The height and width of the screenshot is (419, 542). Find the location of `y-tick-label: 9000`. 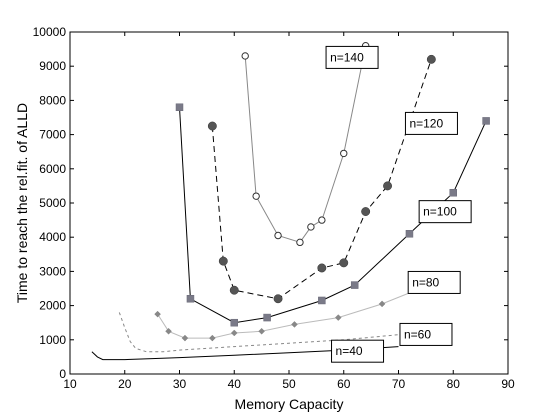

y-tick-label: 9000 is located at coordinates (52, 66).